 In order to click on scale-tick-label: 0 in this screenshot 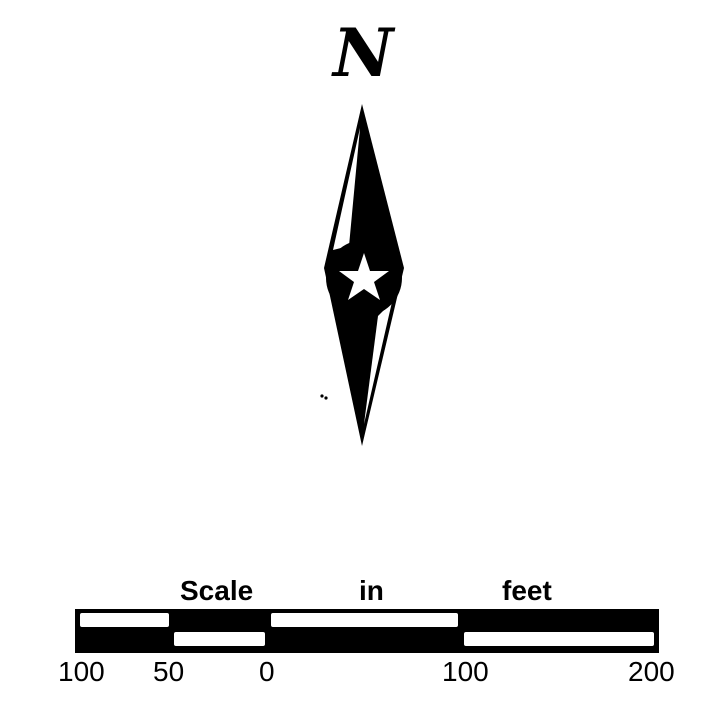, I will do `click(267, 671)`.